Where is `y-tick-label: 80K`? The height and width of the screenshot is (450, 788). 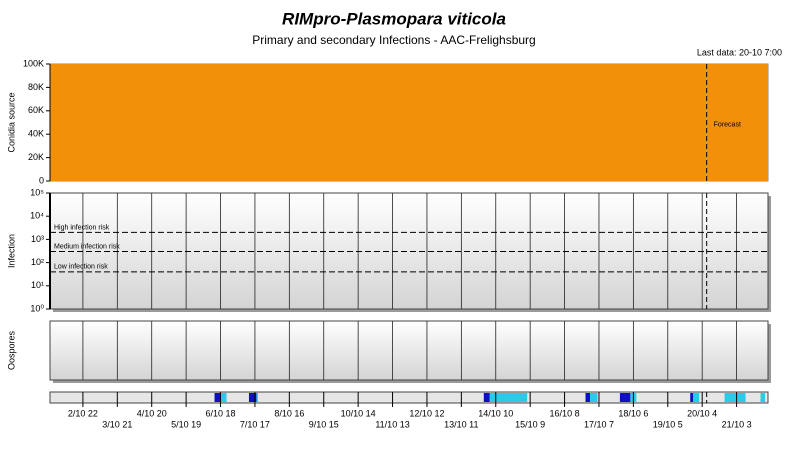 y-tick-label: 80K is located at coordinates (36, 87).